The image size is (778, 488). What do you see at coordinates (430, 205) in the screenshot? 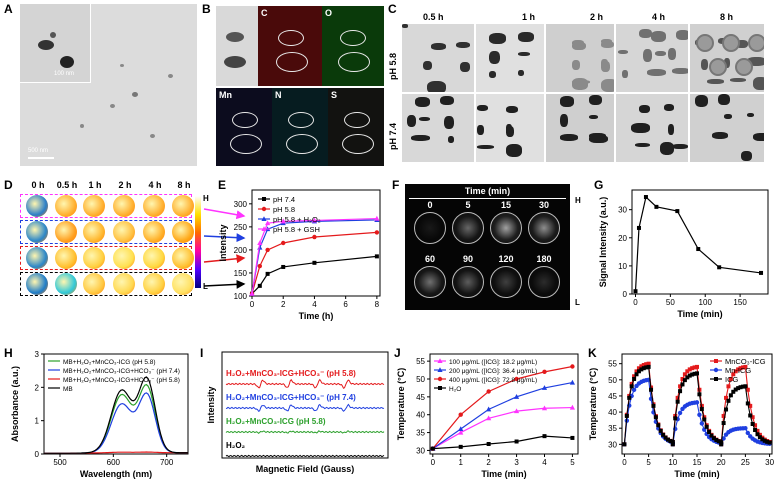
I see `panel-f-time-label: 0` at bounding box center [430, 205].